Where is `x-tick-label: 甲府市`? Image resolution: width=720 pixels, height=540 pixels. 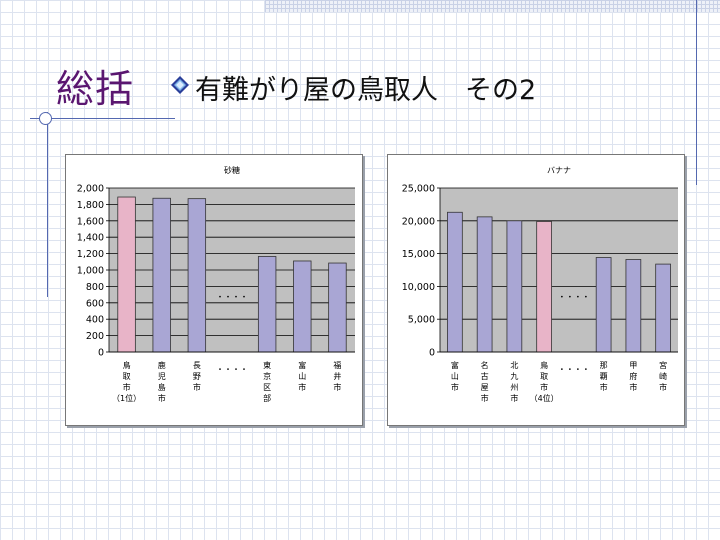
x-tick-label: 甲府市 is located at coordinates (633, 376).